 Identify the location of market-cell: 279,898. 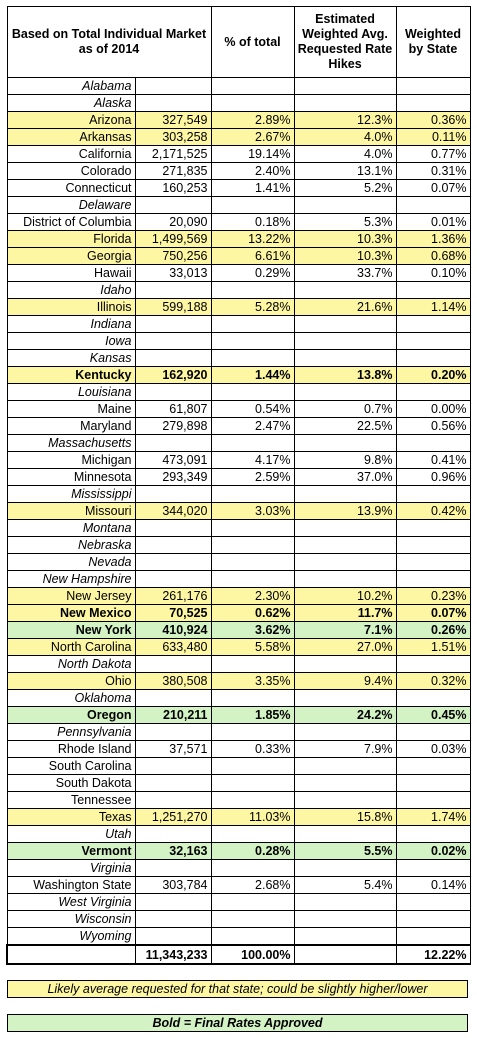
(173, 426).